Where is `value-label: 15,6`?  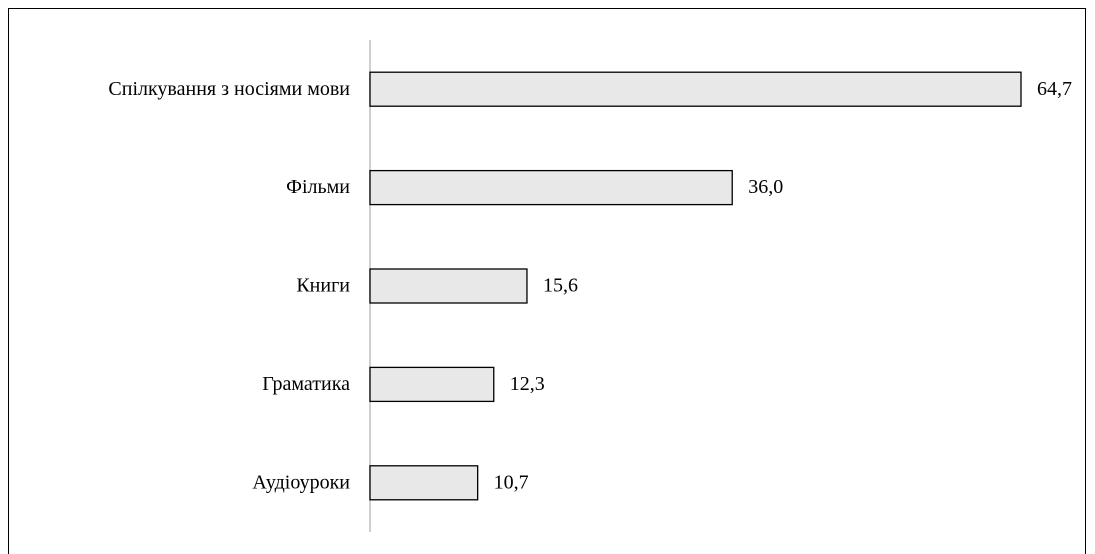 value-label: 15,6 is located at coordinates (560, 286).